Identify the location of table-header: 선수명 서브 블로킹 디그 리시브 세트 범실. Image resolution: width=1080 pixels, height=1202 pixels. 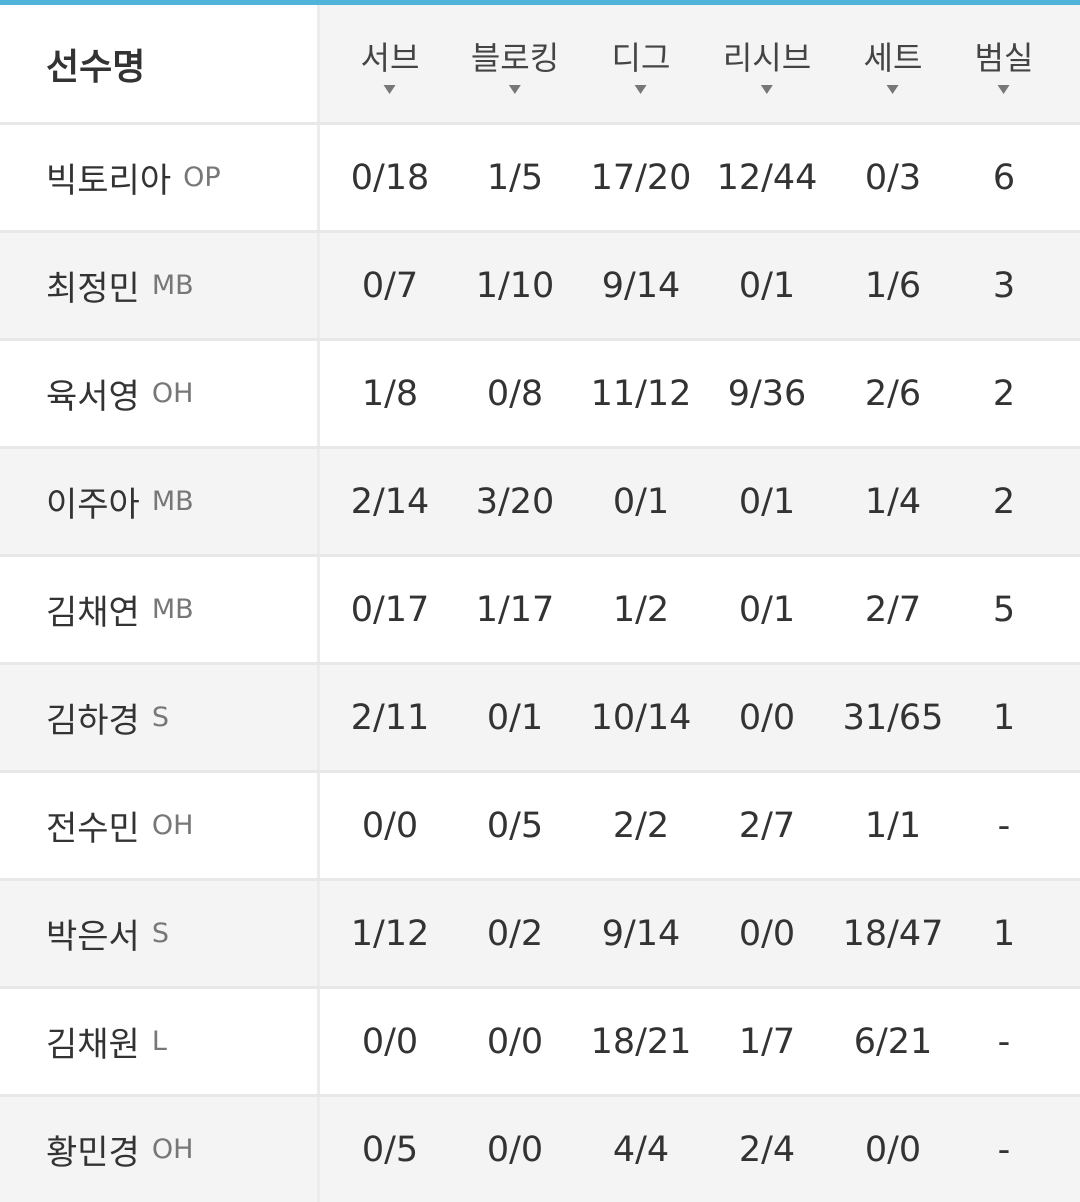
(540, 63).